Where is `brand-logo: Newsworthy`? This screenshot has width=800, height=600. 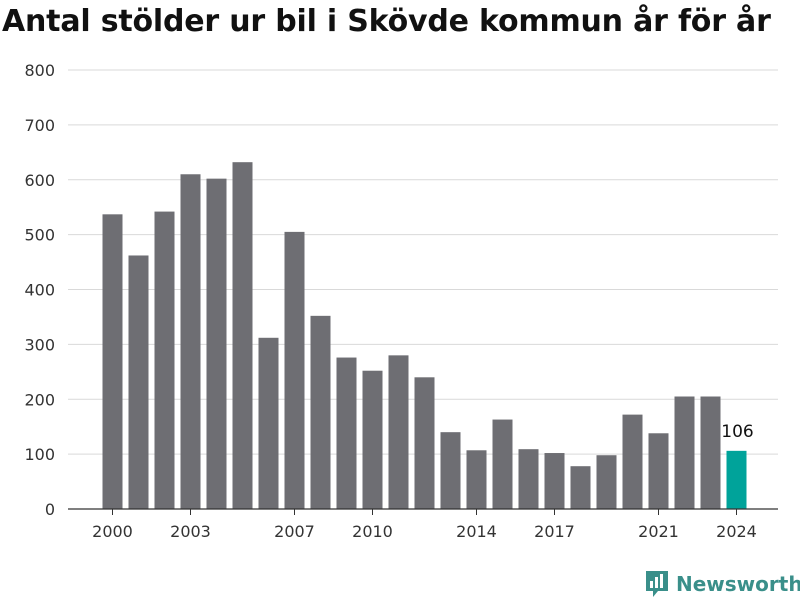 brand-logo: Newsworthy is located at coordinates (722, 584).